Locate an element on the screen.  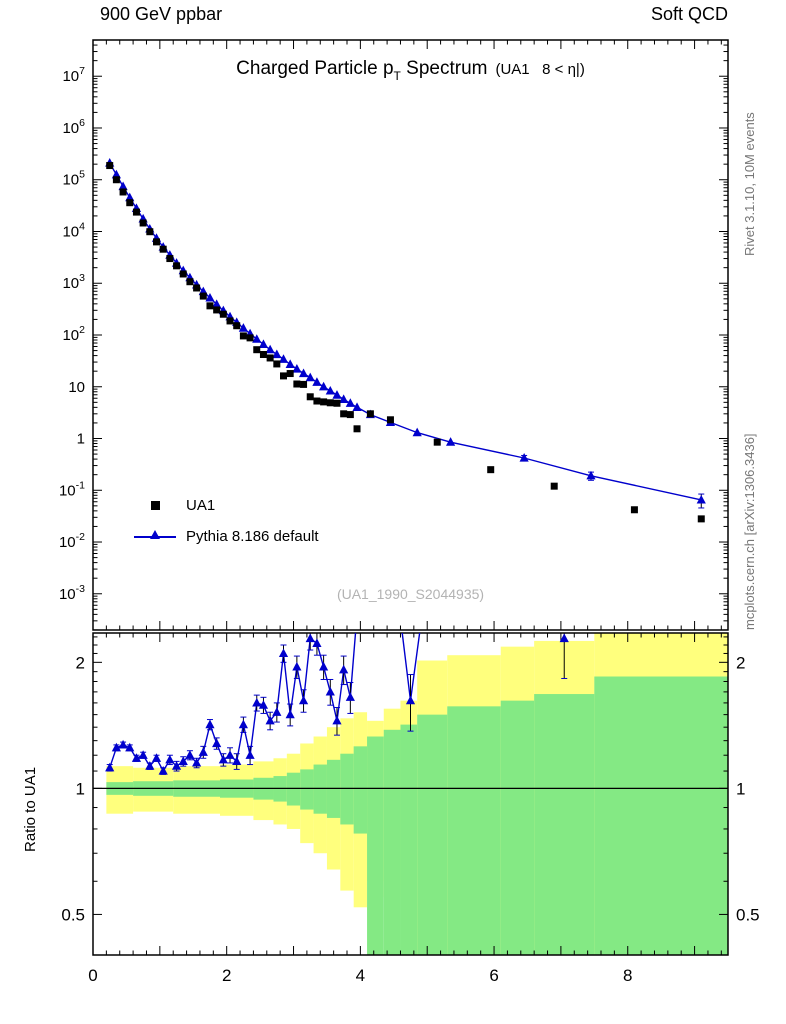
main-y-tick-label: 10 is located at coordinates (76, 387).